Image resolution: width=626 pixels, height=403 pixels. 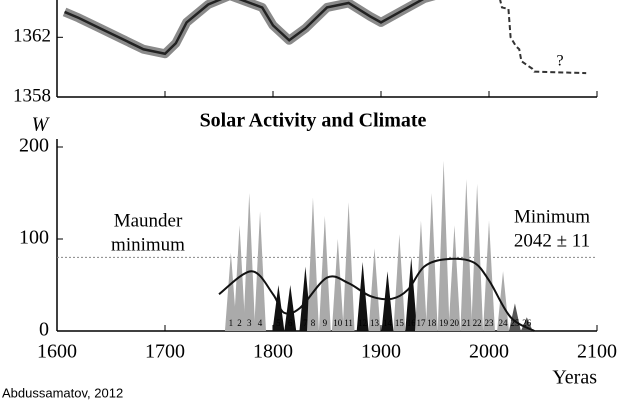 What do you see at coordinates (432, 323) in the screenshot?
I see `cycle-label: 18` at bounding box center [432, 323].